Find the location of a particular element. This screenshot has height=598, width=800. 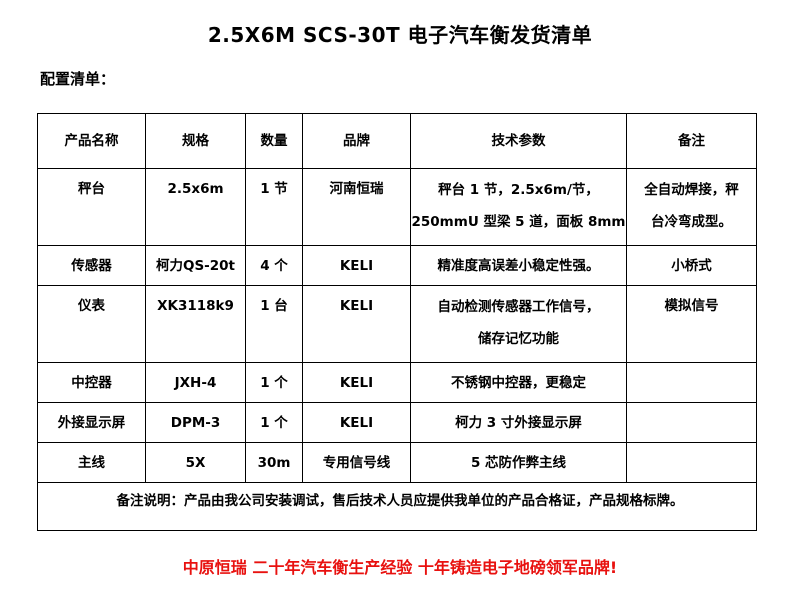

cell-spec: 柯力QS-20t is located at coordinates (195, 265).